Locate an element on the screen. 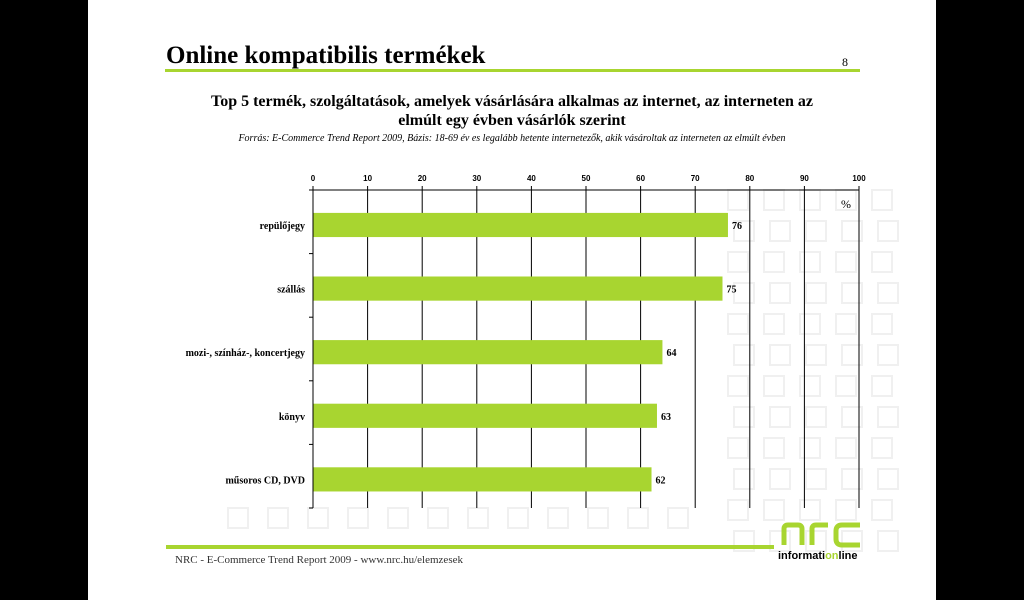 The image size is (1024, 600). x-tick-label: 80 is located at coordinates (749, 178).